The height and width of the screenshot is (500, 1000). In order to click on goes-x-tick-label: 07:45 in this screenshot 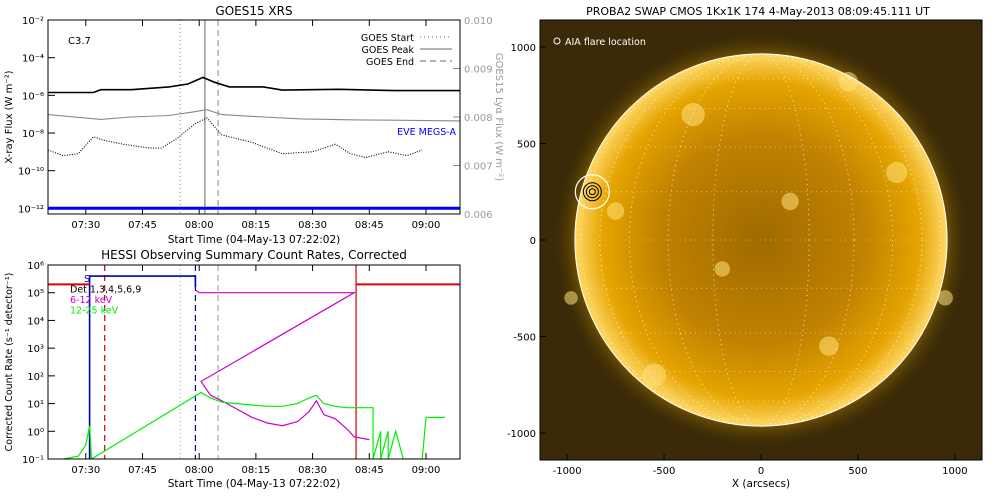, I will do `click(142, 225)`.